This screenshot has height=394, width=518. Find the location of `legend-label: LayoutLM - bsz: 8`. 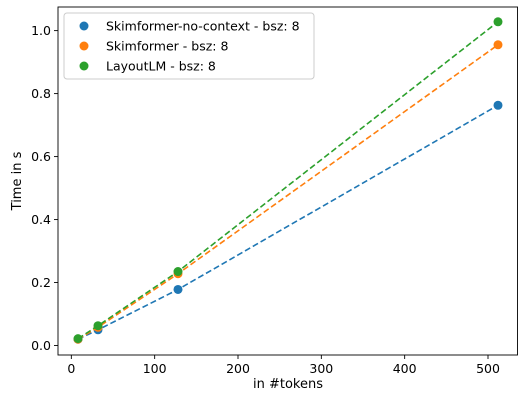

legend-label: LayoutLM - bsz: 8 is located at coordinates (161, 66).